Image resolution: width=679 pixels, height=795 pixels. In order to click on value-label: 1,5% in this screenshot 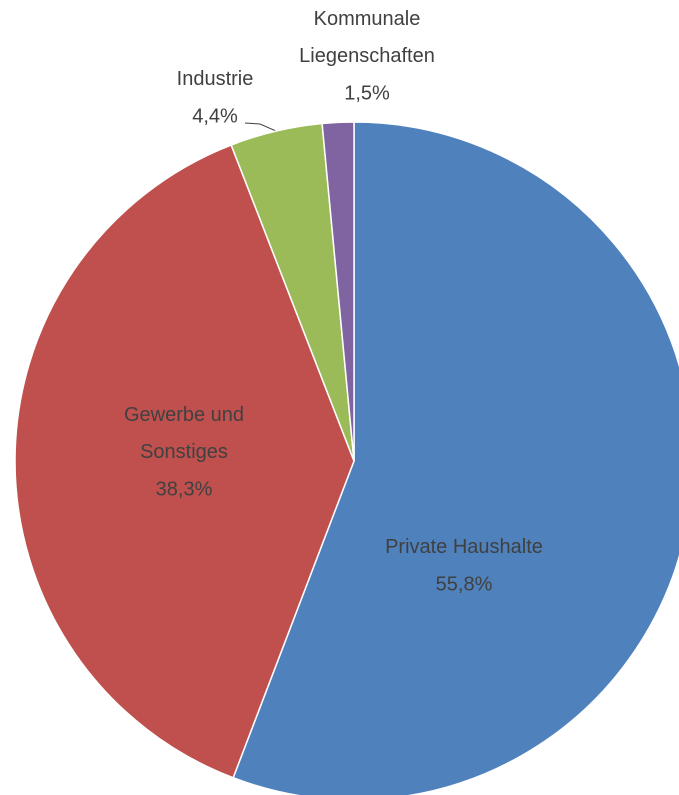, I will do `click(367, 93)`.